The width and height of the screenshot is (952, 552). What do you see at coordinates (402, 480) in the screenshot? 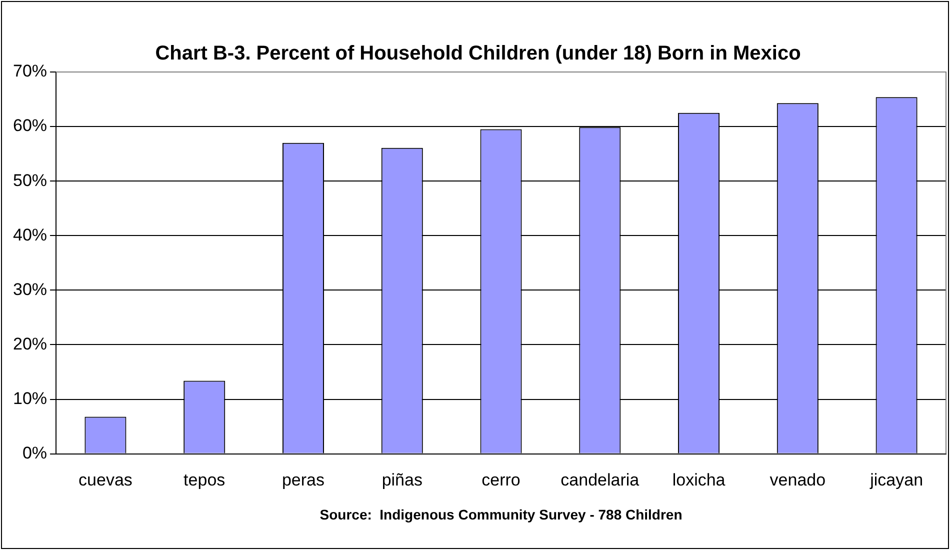
I see `x-tick-label: piñas` at bounding box center [402, 480].